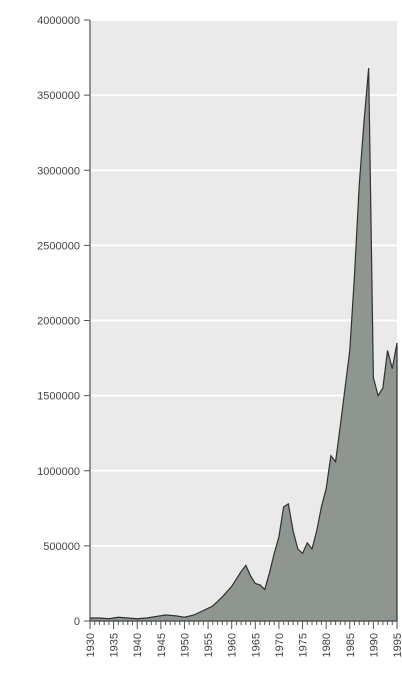 This screenshot has height=679, width=402. Describe the element at coordinates (58, 96) in the screenshot. I see `y-tick-label: 3500000` at that location.